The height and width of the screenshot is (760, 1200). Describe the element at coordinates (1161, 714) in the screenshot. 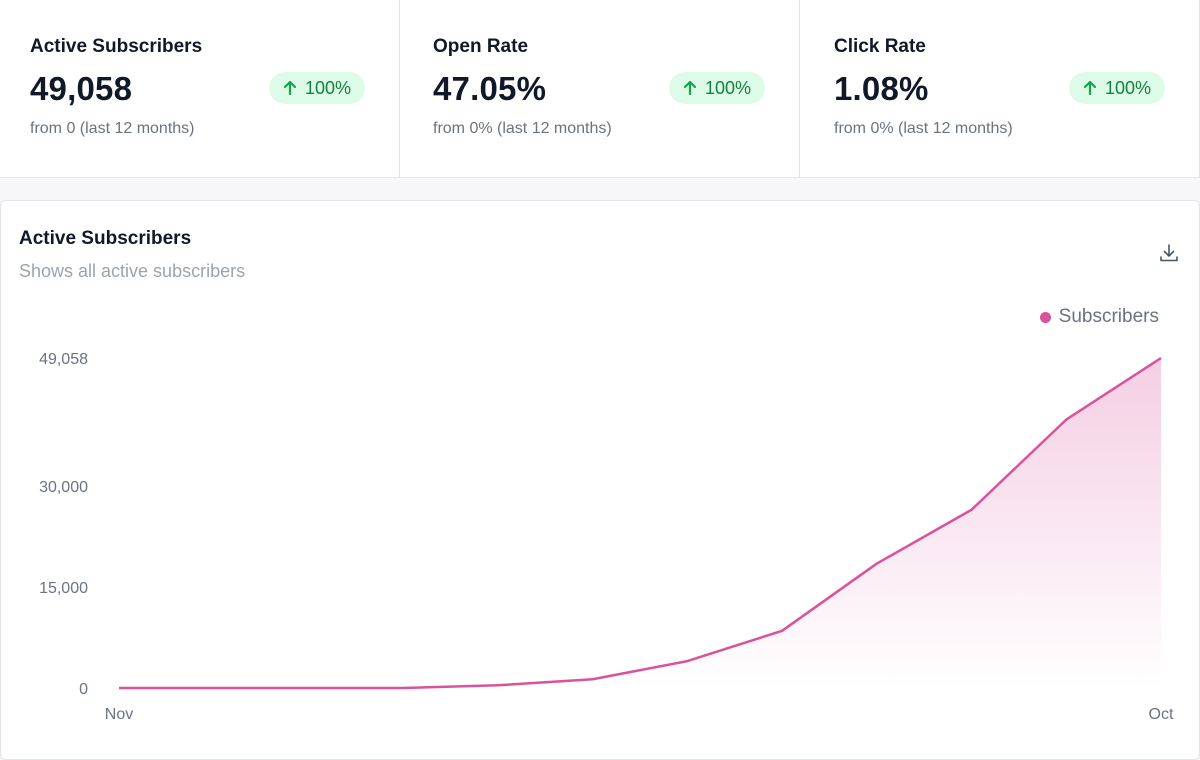

I see `x-tick-label: Oct` at that location.